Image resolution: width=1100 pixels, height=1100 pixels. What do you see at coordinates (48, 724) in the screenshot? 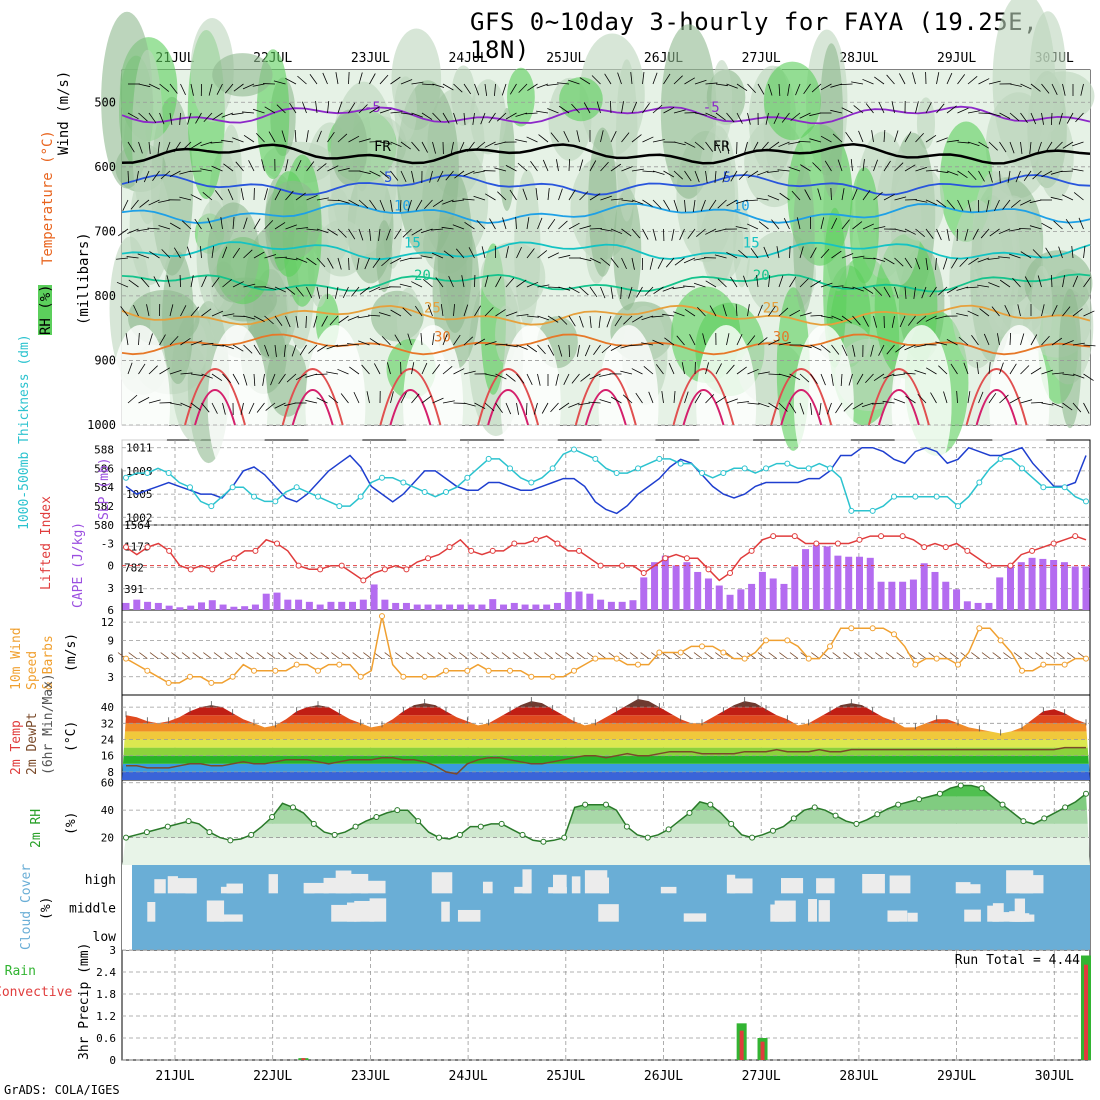
I see `temp-axis-label: (6hr Min/Max)` at bounding box center [48, 724].